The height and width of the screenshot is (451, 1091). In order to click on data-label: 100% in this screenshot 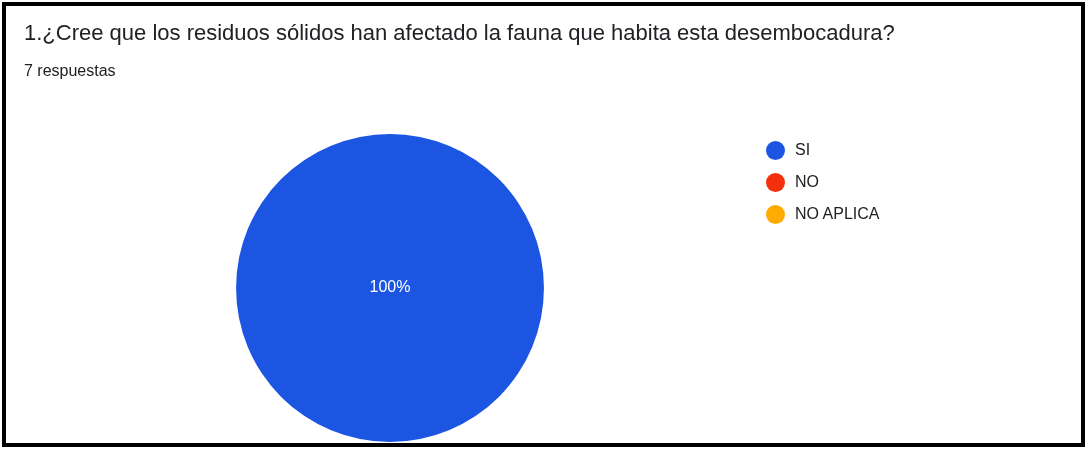, I will do `click(390, 287)`.